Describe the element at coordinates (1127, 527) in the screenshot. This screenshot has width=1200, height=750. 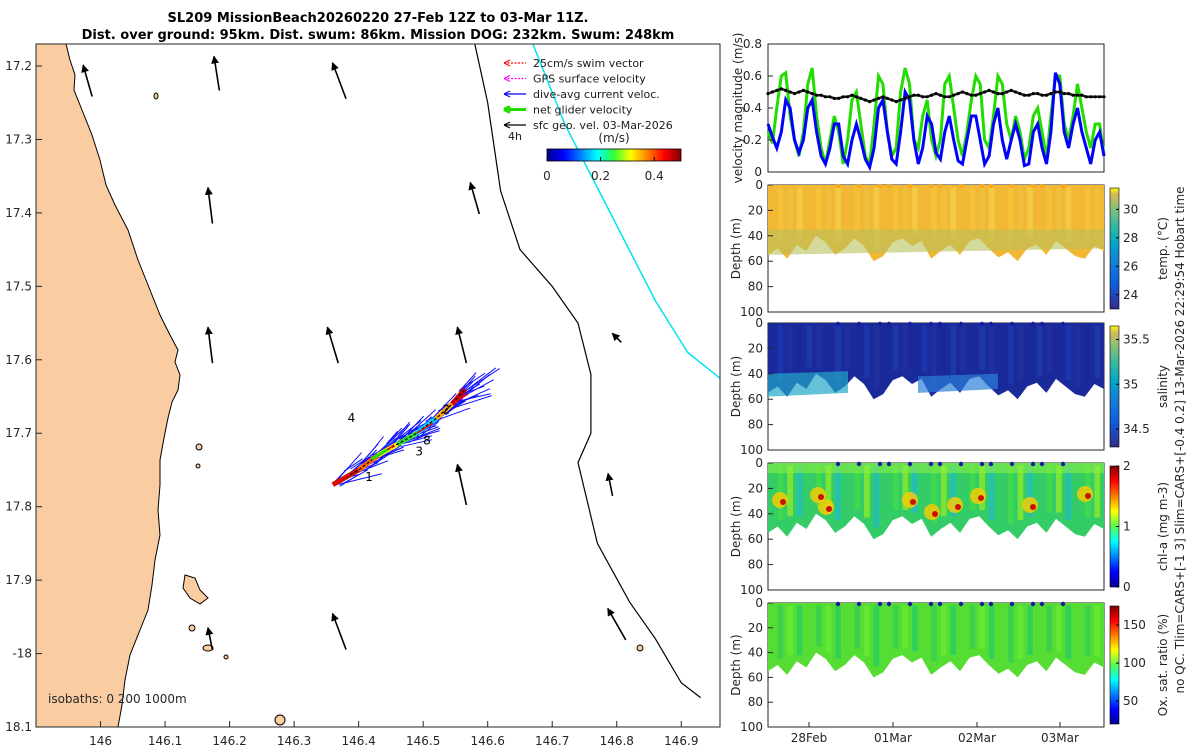
I see `section-colorbar-tick-label: 1` at that location.